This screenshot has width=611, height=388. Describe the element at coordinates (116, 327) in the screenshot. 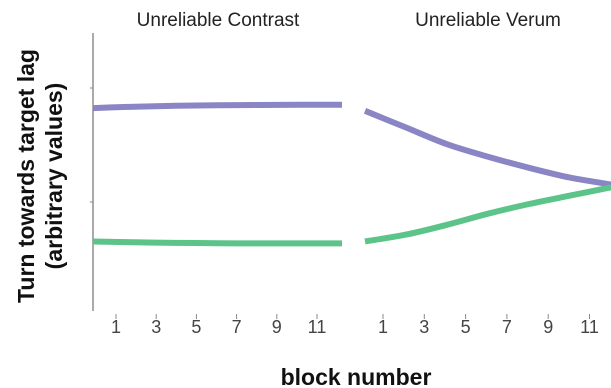

I see `x-tick-label-panel-1-1: 1` at that location.